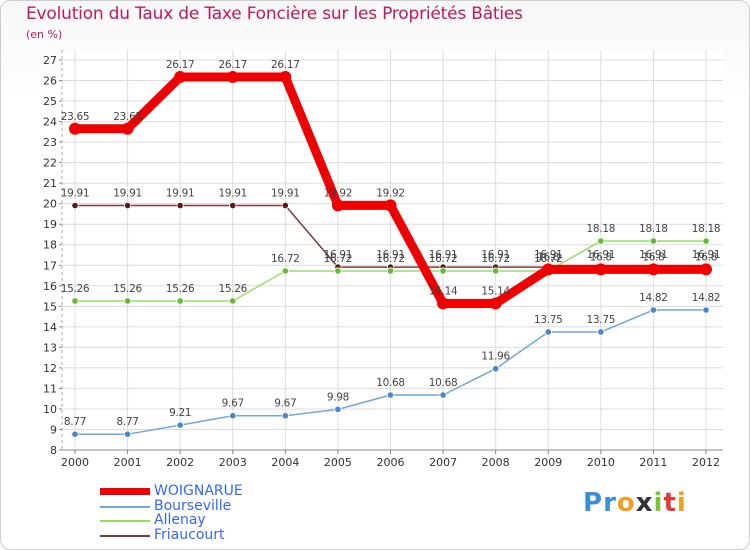  I want to click on x-tick-label: 2006, so click(391, 462).